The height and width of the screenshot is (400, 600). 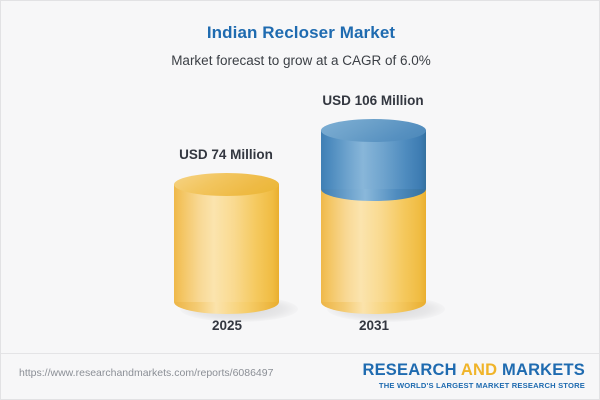 What do you see at coordinates (226, 154) in the screenshot?
I see `value-label-2025: USD 74 Million` at bounding box center [226, 154].